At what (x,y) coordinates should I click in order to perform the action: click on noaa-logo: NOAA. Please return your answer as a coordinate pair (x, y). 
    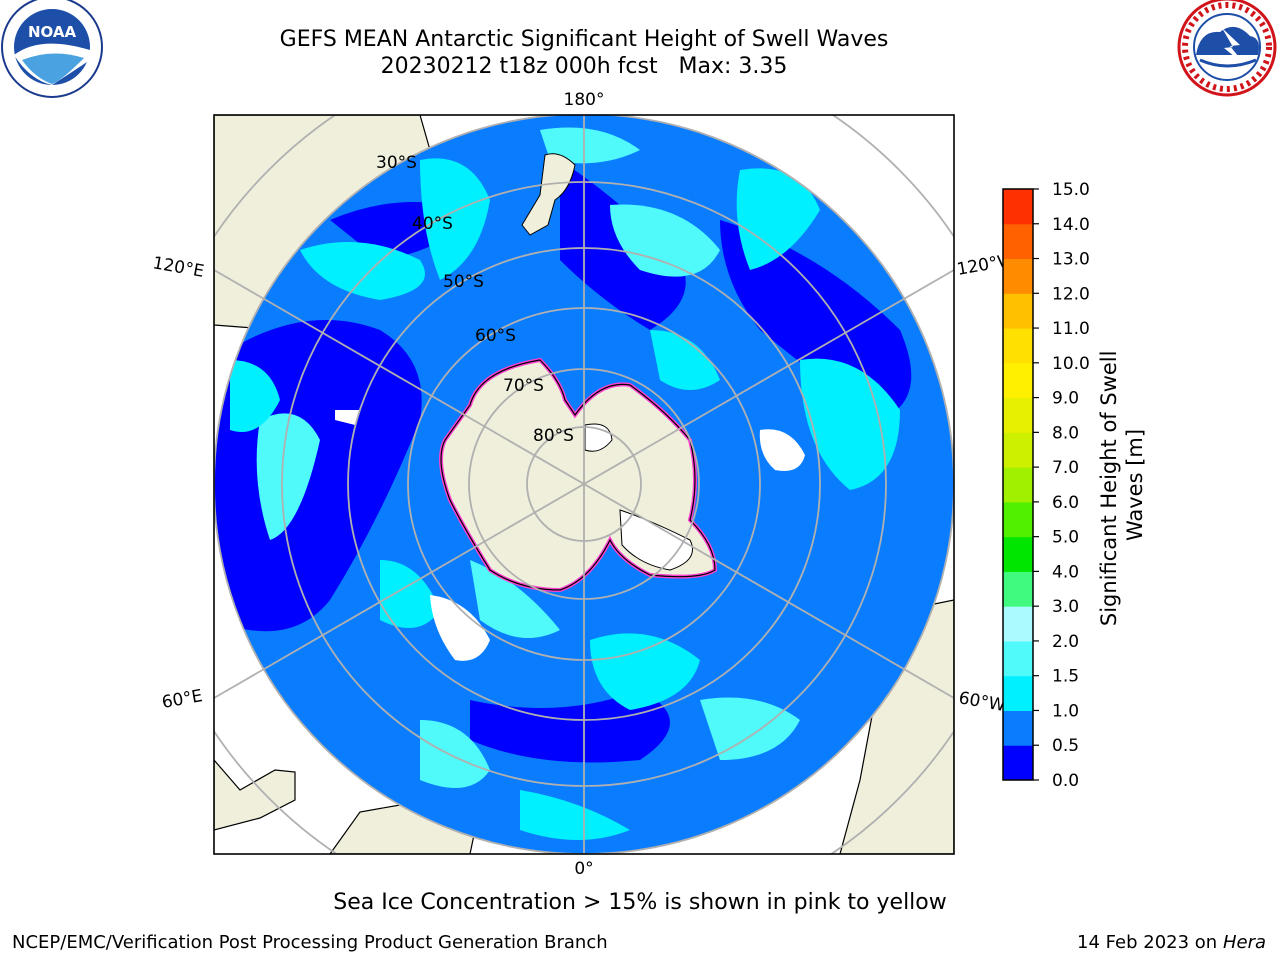
    Looking at the image, I should click on (52, 49).